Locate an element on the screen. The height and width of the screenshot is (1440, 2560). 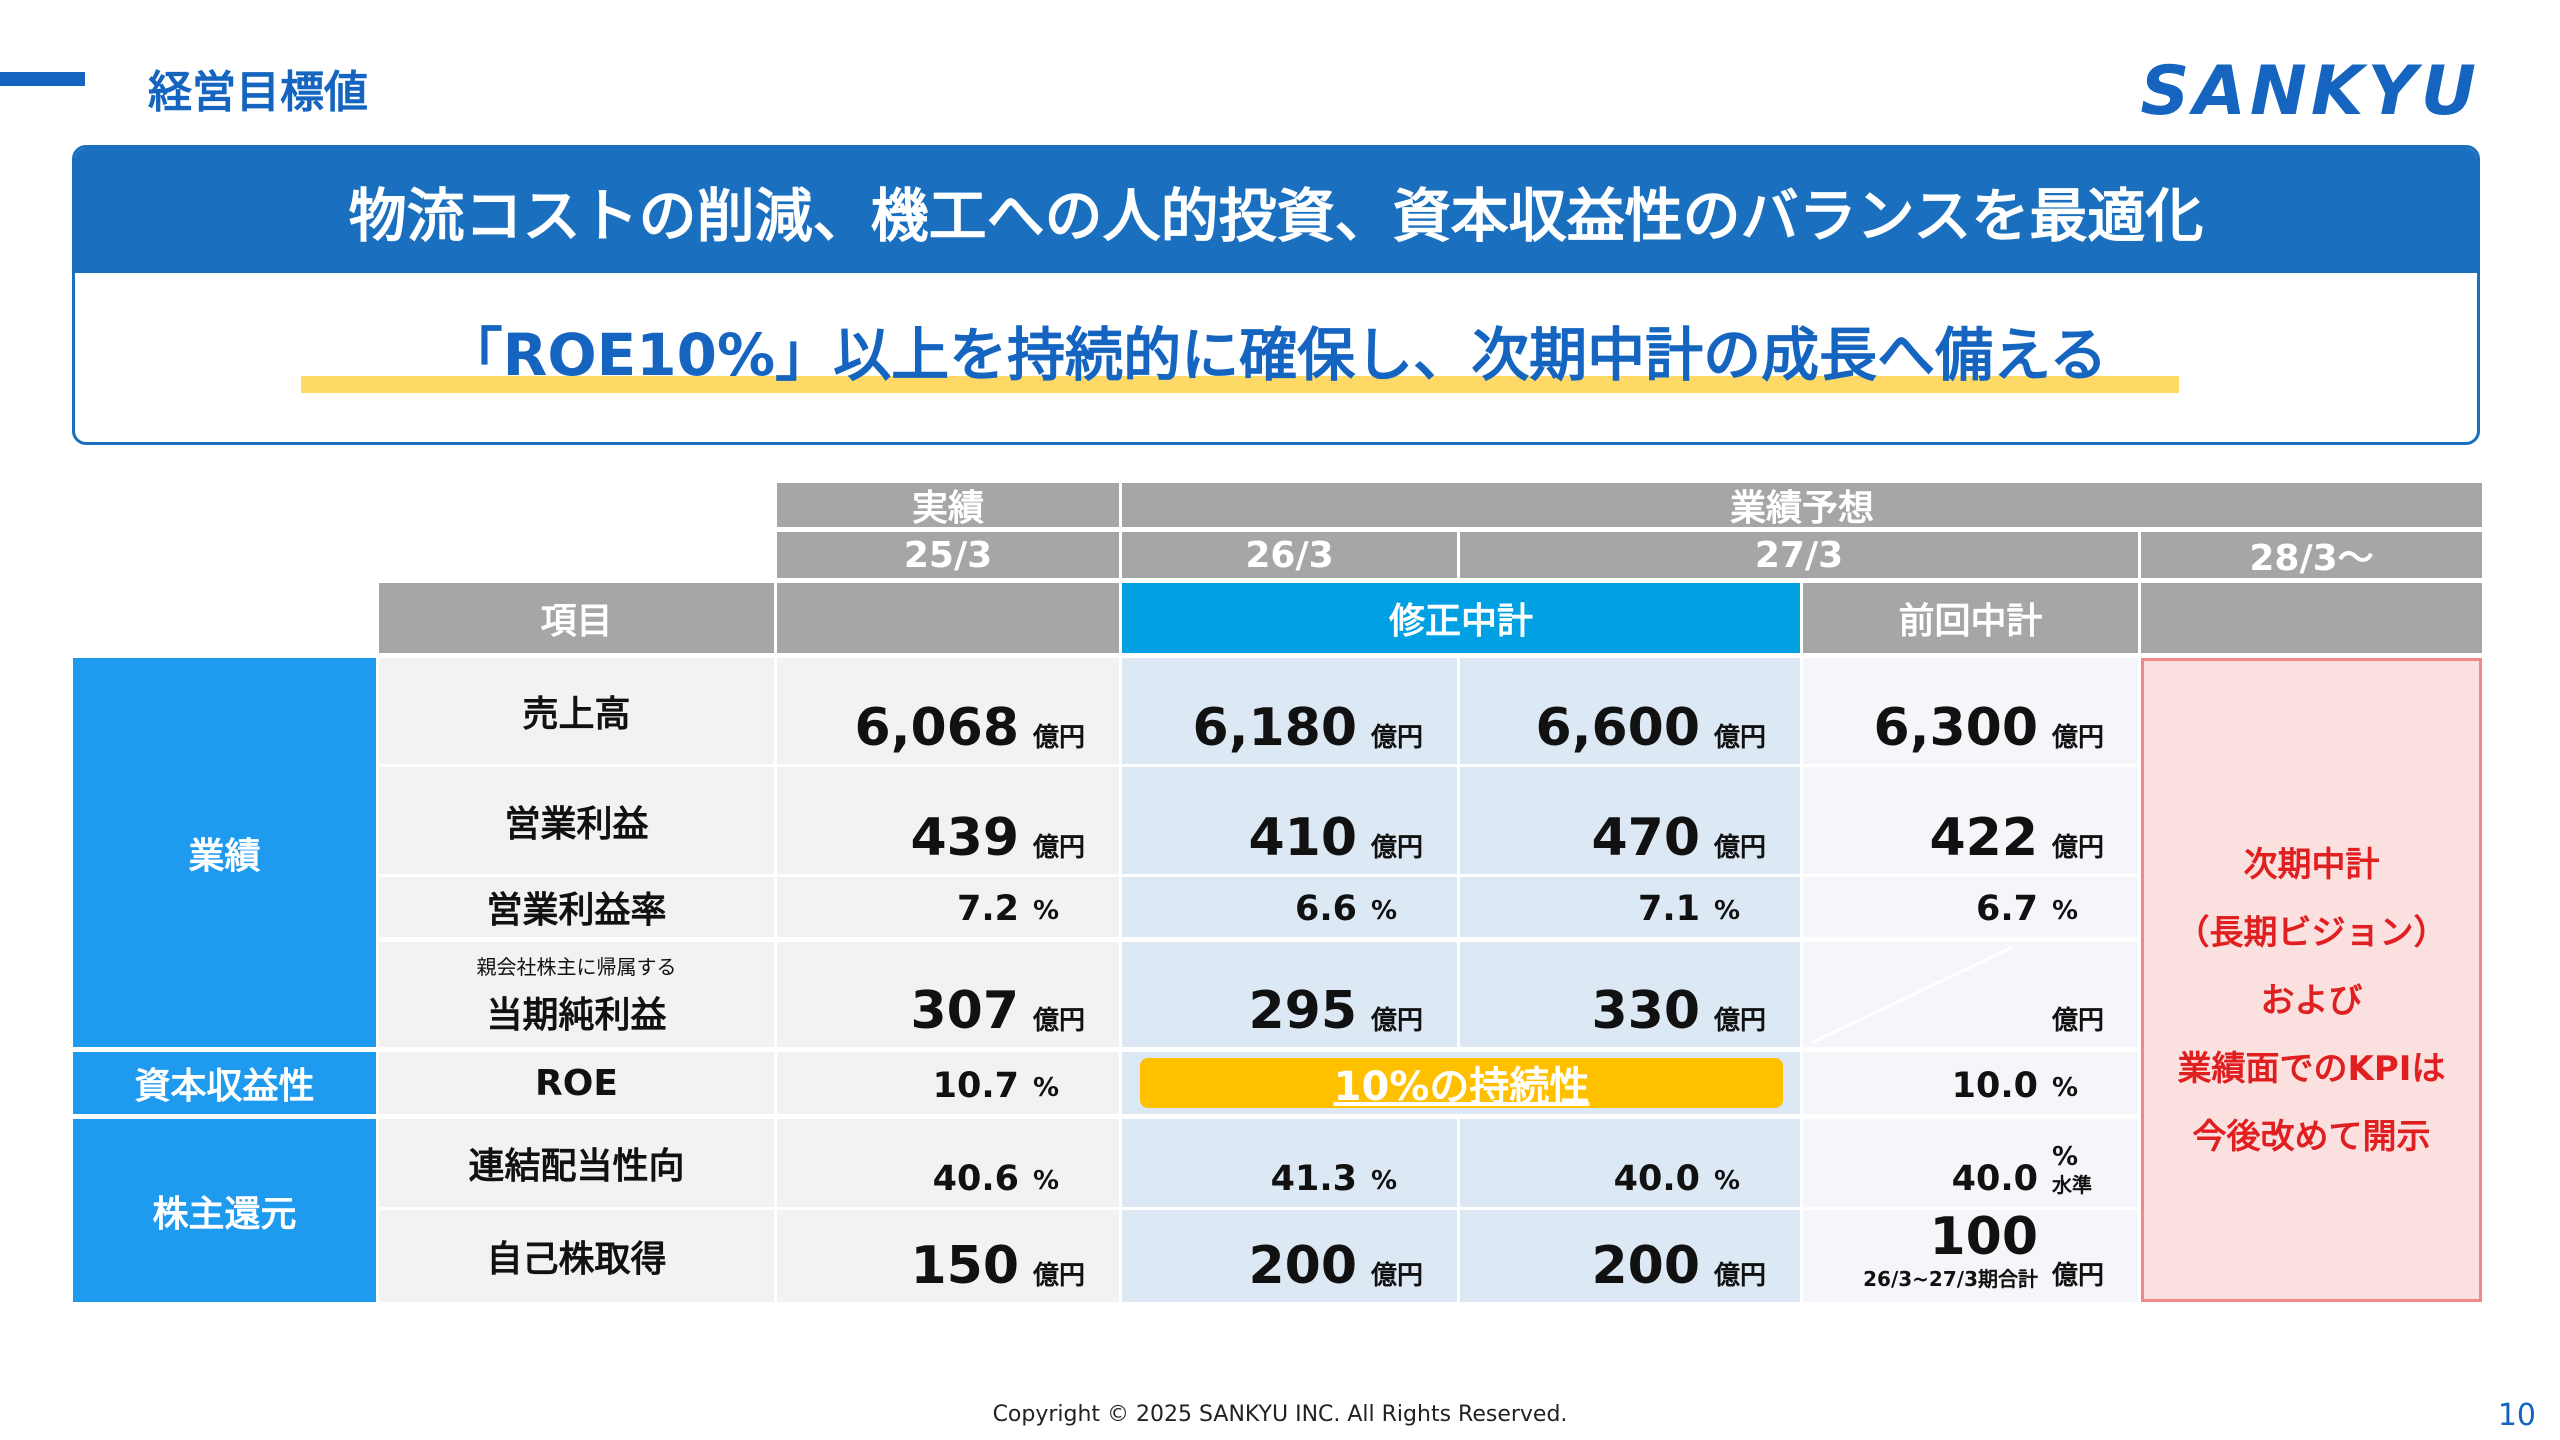
value-wrap: 307 is located at coordinates (964, 1011).